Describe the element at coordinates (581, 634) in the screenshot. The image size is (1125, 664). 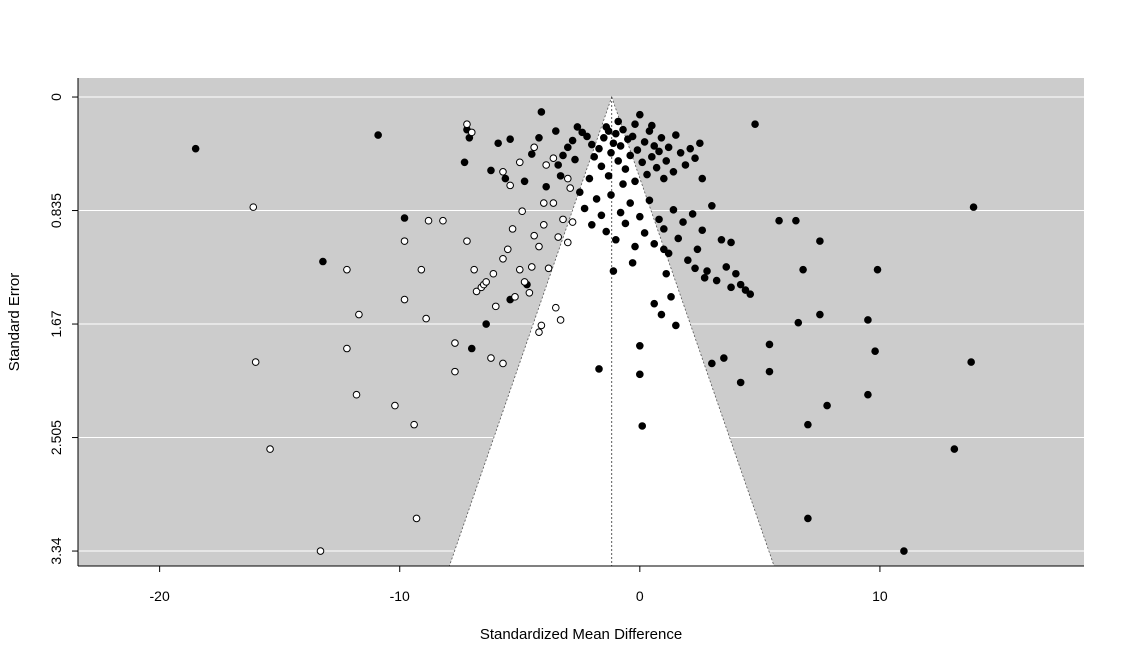
I see `x-axis-title: Standardized Mean Difference` at that location.